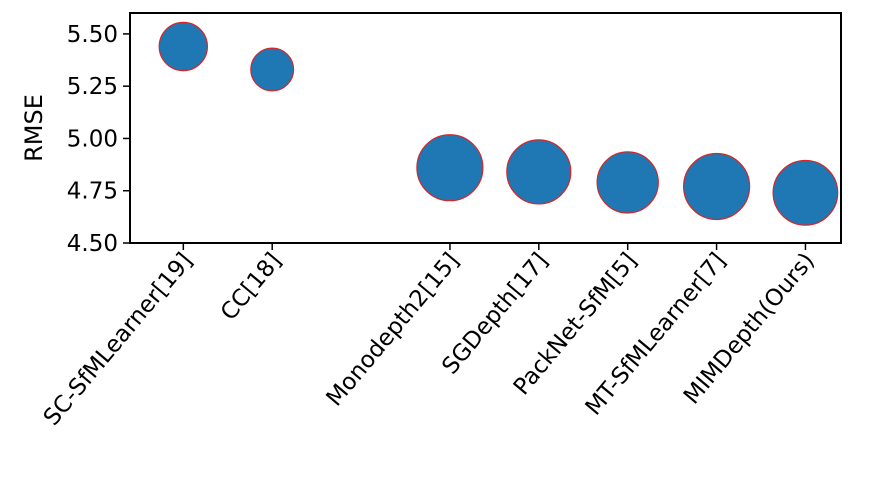 This screenshot has height=494, width=875. What do you see at coordinates (92, 35) in the screenshot?
I see `y-tick-label: 5.50` at bounding box center [92, 35].